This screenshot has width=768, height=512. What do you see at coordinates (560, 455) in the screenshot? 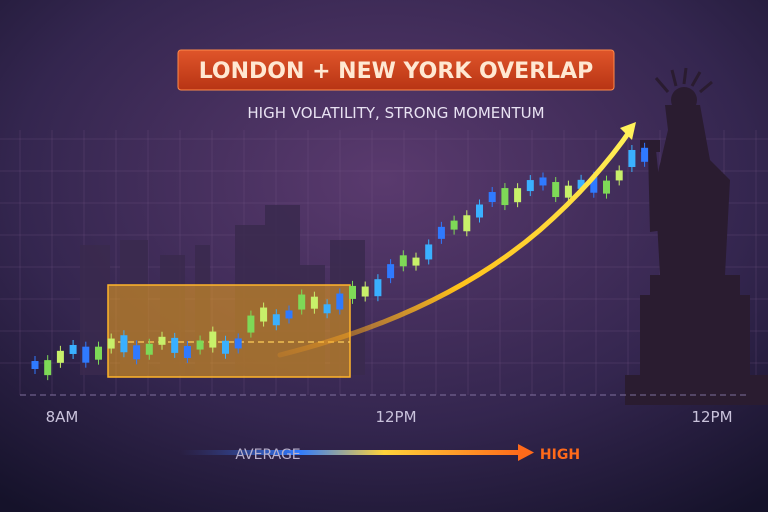
I see `scale-high: HIGH` at bounding box center [560, 455].